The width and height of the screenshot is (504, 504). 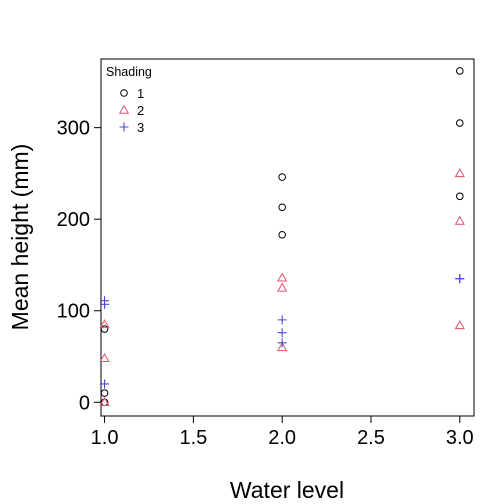 I want to click on x-tick-label: 2.0, so click(x=282, y=438).